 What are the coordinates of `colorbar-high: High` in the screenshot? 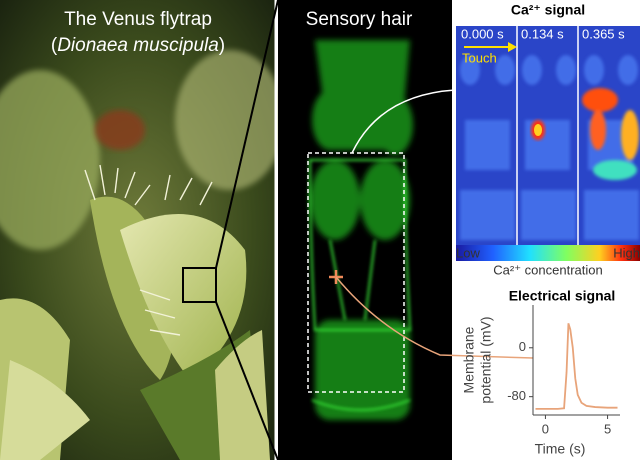 It's located at (626, 252).